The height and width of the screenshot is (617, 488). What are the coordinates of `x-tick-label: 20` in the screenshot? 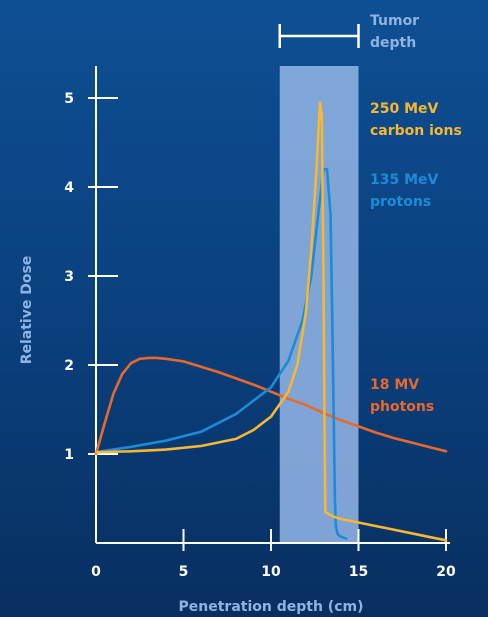 It's located at (446, 572).